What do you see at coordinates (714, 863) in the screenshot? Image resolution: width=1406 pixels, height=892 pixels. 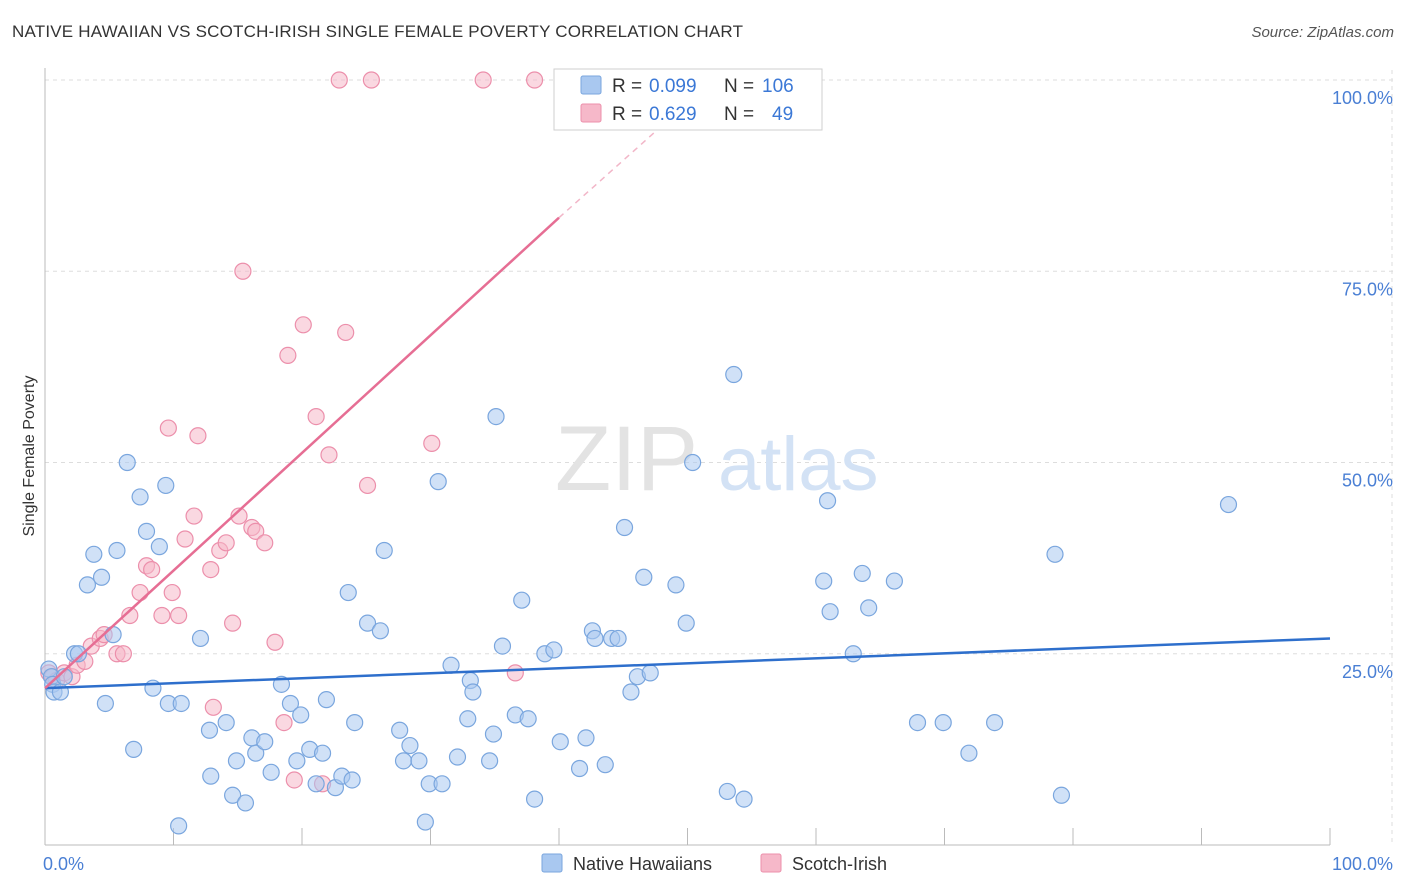 I see `bottom-legend: Native Hawaiians Scotch-Irish` at bounding box center [714, 863].